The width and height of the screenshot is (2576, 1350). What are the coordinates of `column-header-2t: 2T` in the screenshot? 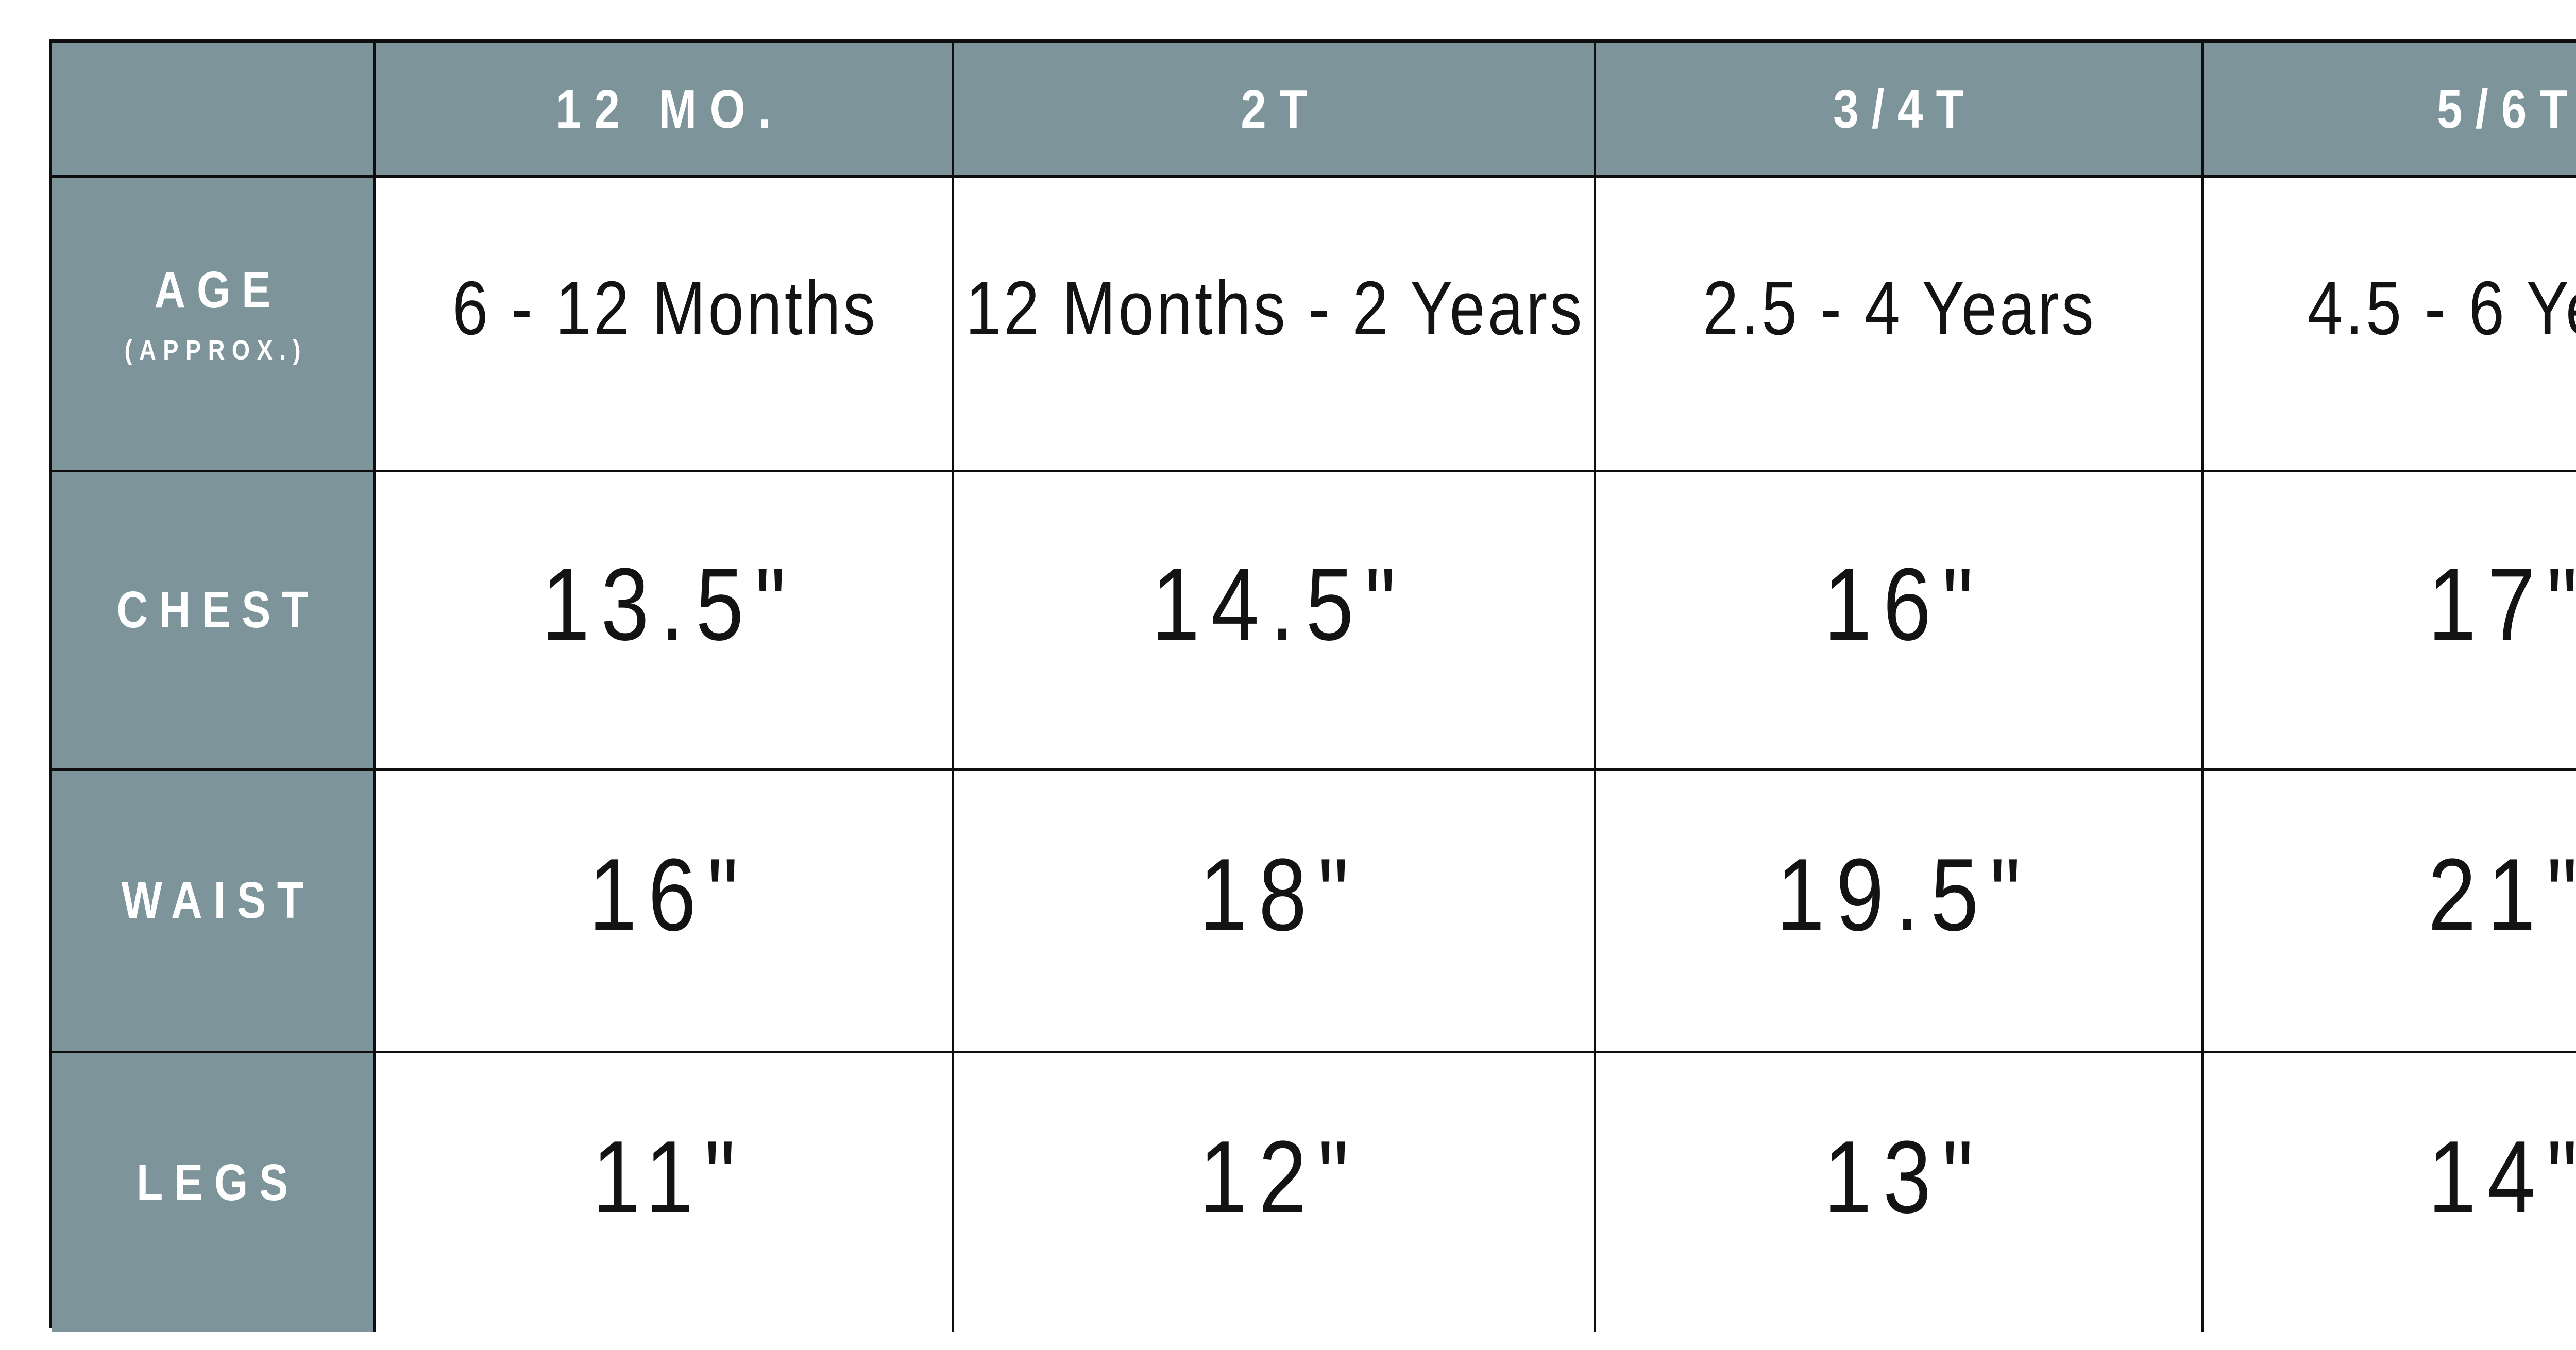 It's located at (1275, 110).